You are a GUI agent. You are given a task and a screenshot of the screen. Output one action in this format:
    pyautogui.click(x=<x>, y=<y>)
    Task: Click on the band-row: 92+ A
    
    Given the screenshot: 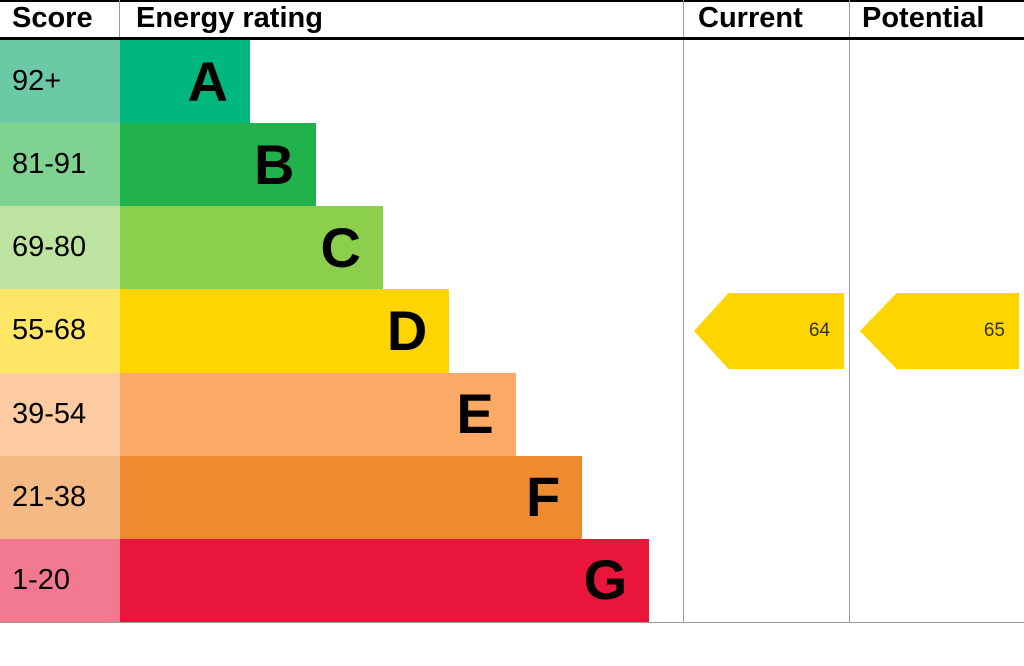 What is the action you would take?
    pyautogui.click(x=341, y=82)
    